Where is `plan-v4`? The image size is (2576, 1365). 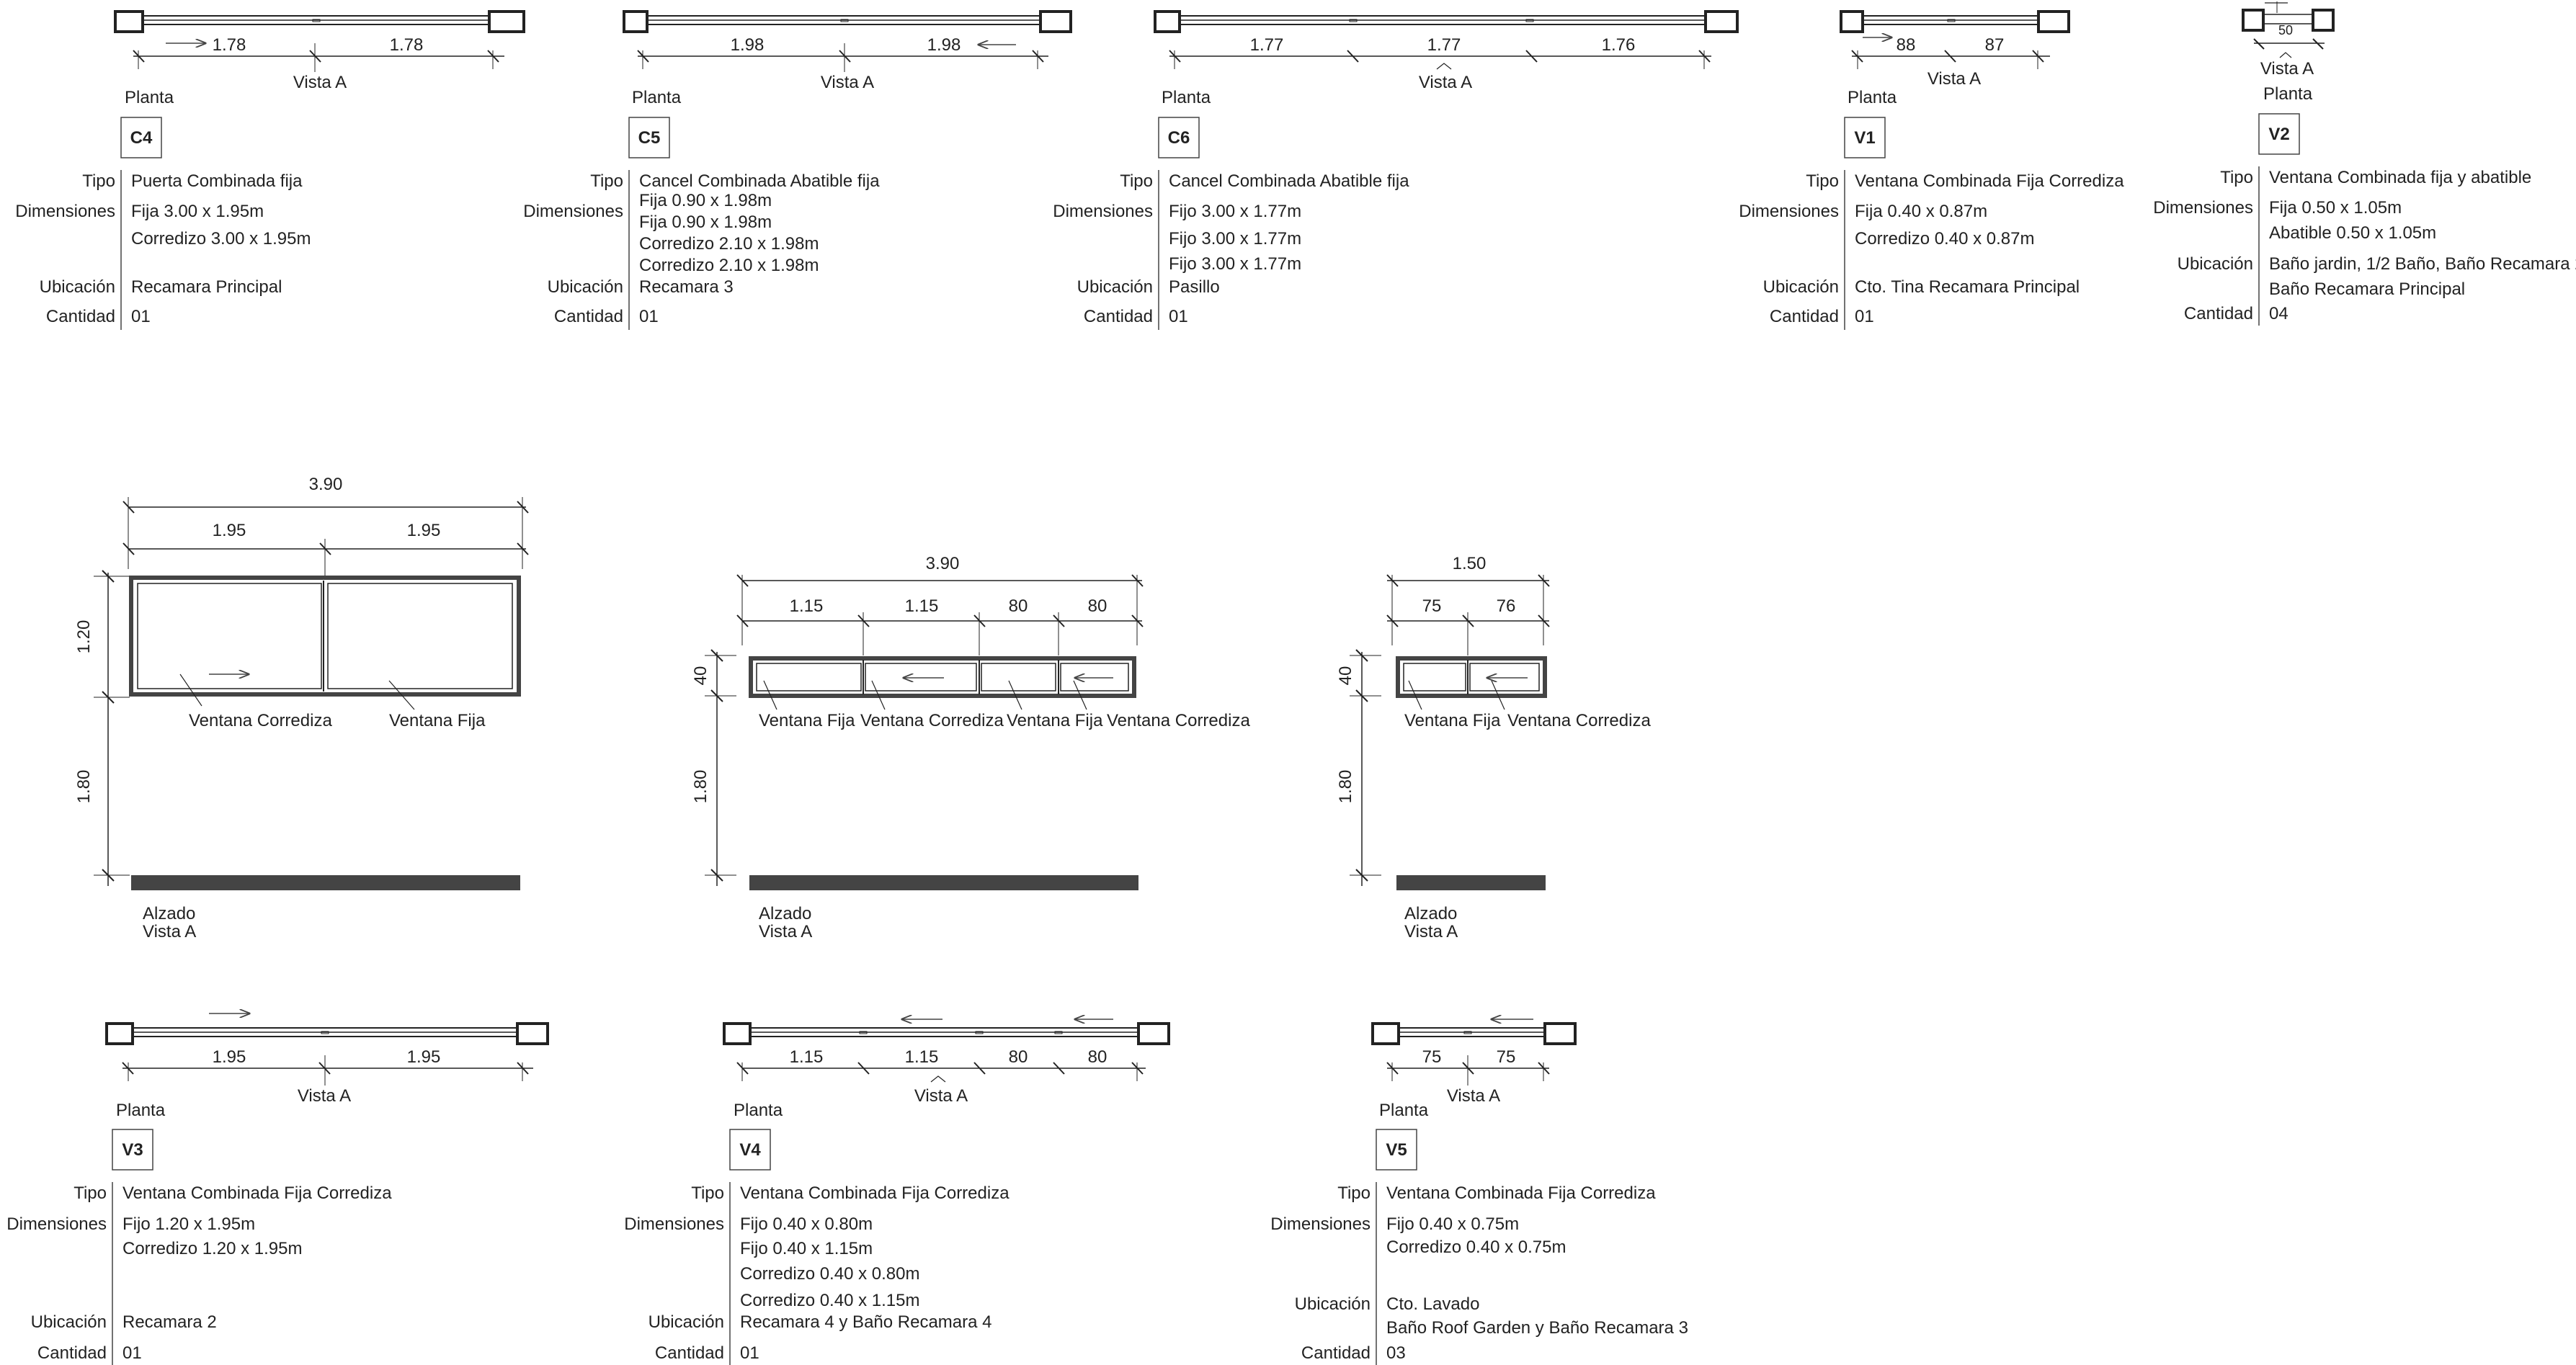
plan-v4 is located at coordinates (946, 1051).